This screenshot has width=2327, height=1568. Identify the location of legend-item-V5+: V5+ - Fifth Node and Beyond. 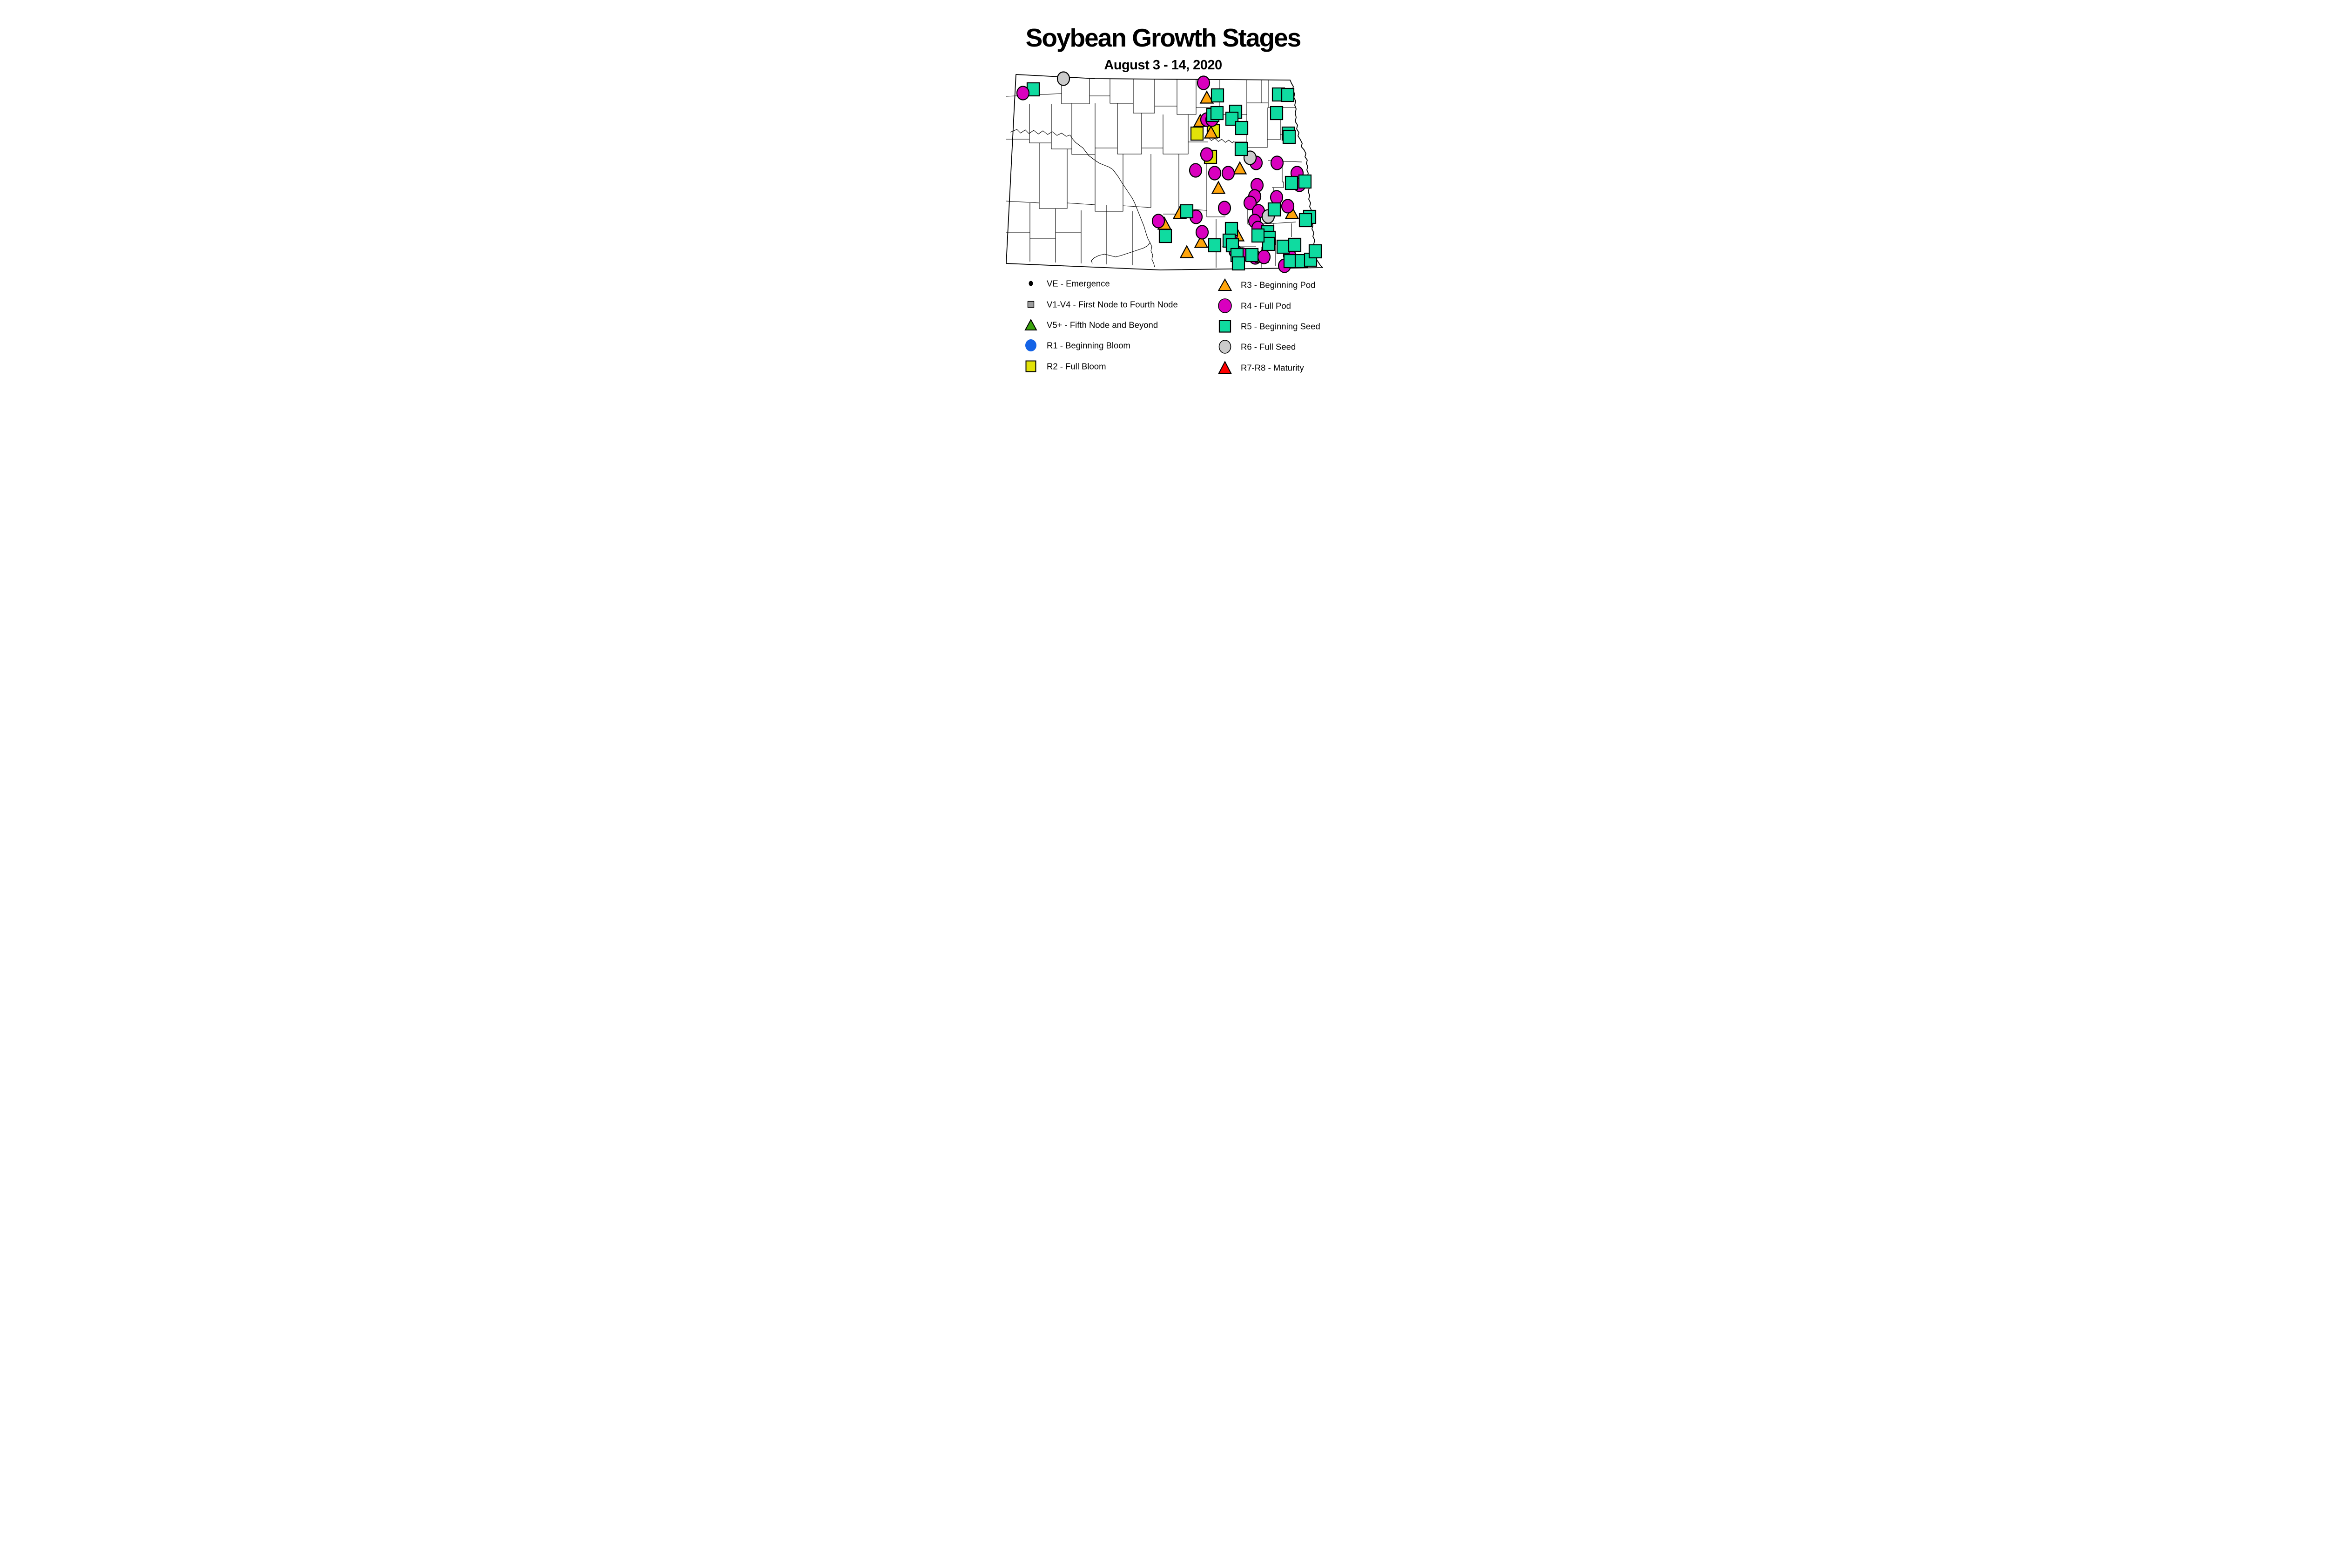
(1091, 324).